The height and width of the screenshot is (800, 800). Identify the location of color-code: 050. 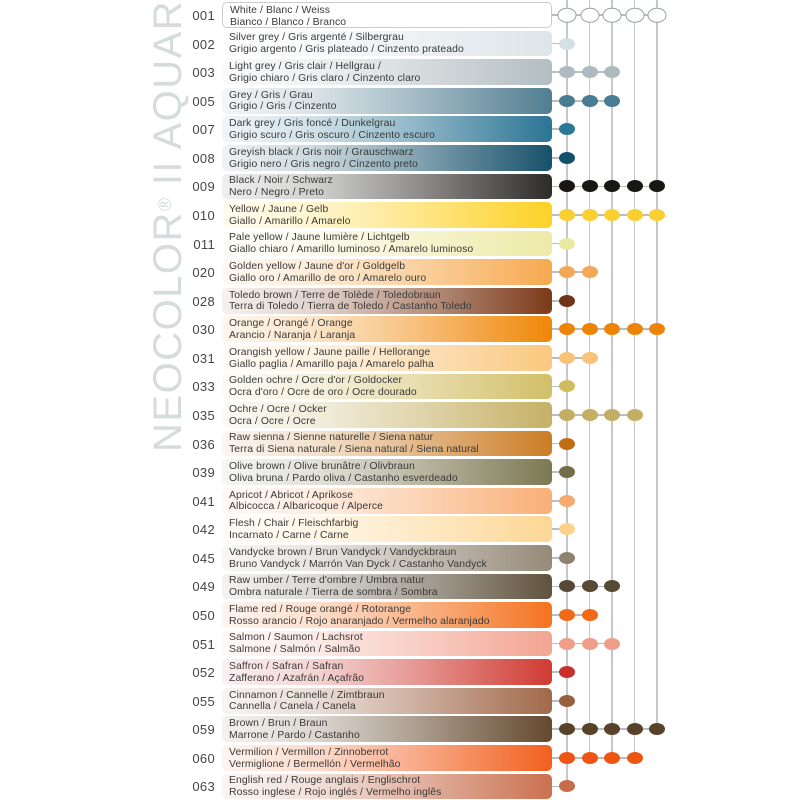
(203, 615).